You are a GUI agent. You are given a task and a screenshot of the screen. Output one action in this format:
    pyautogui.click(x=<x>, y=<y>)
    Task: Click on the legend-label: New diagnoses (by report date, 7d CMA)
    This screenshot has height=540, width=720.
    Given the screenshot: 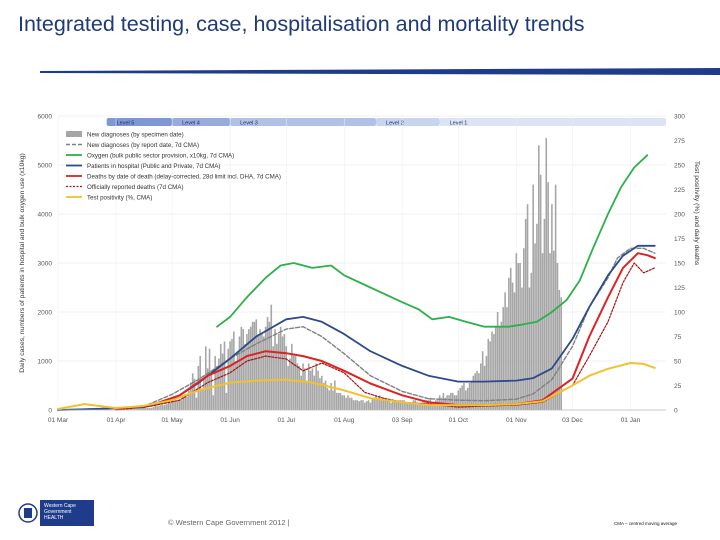 What is the action you would take?
    pyautogui.click(x=143, y=145)
    